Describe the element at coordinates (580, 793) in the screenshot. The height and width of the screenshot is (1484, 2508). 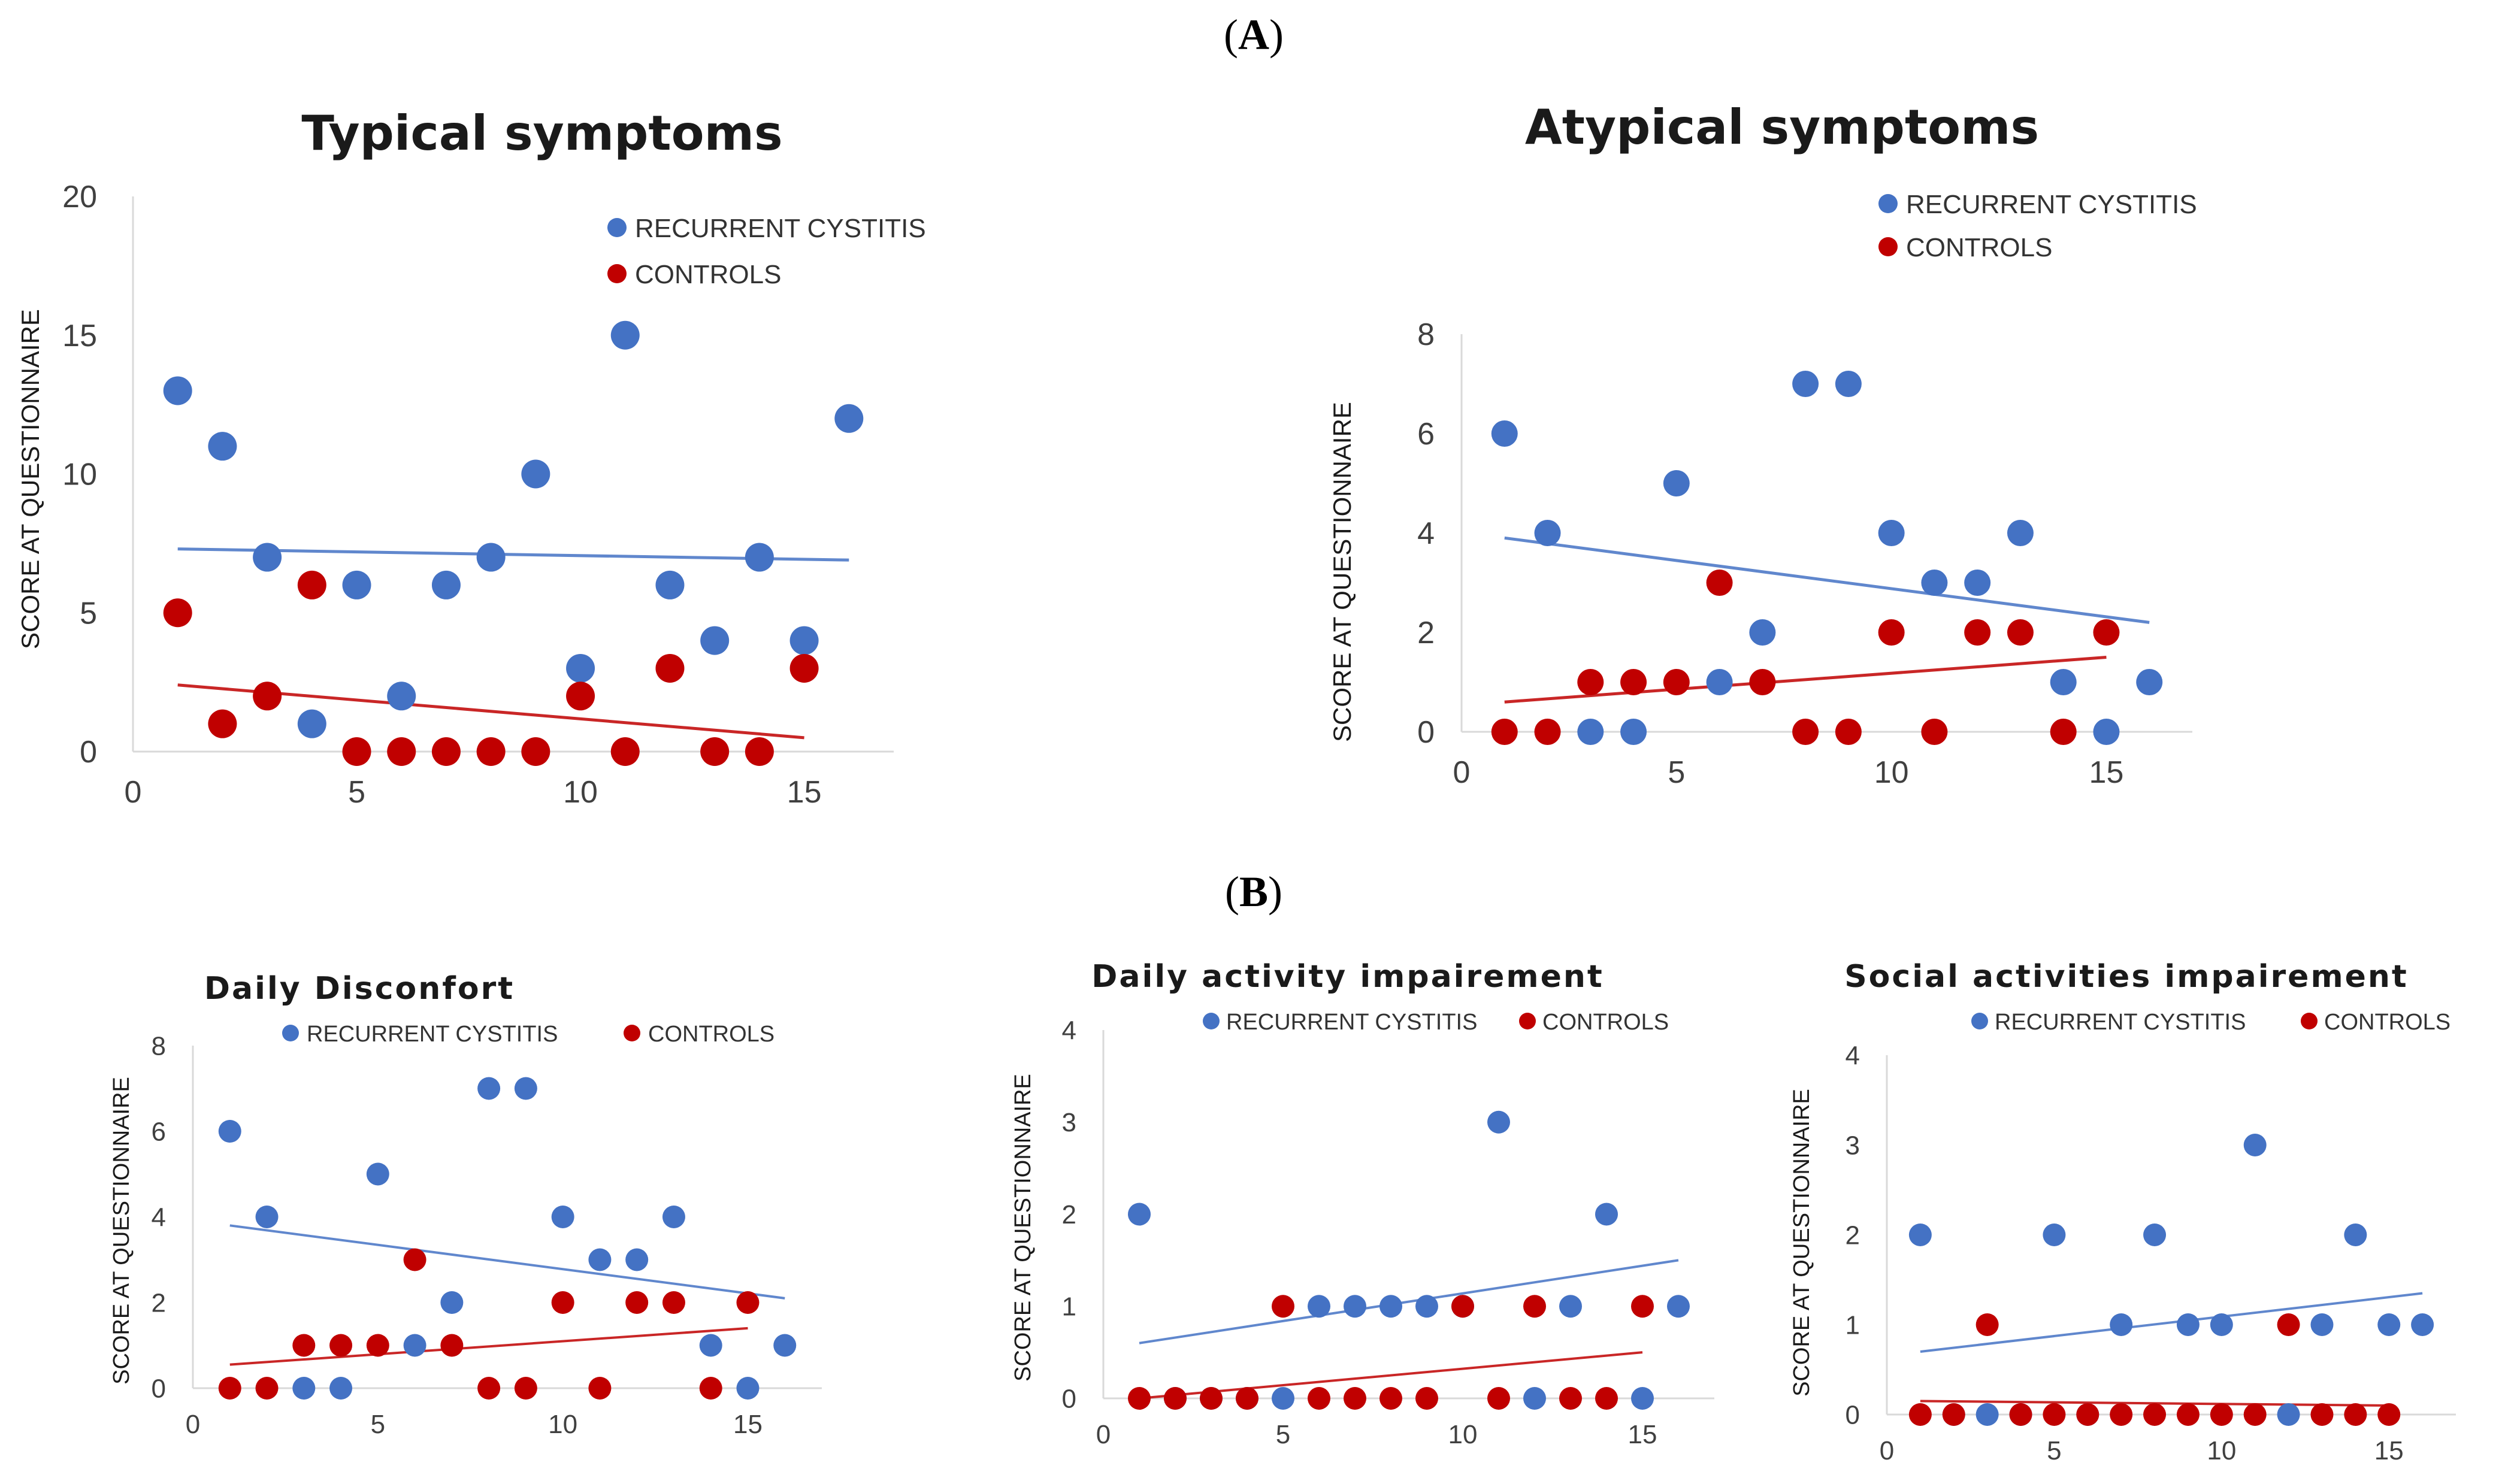
I see `typical-x-tick-label: 10` at that location.